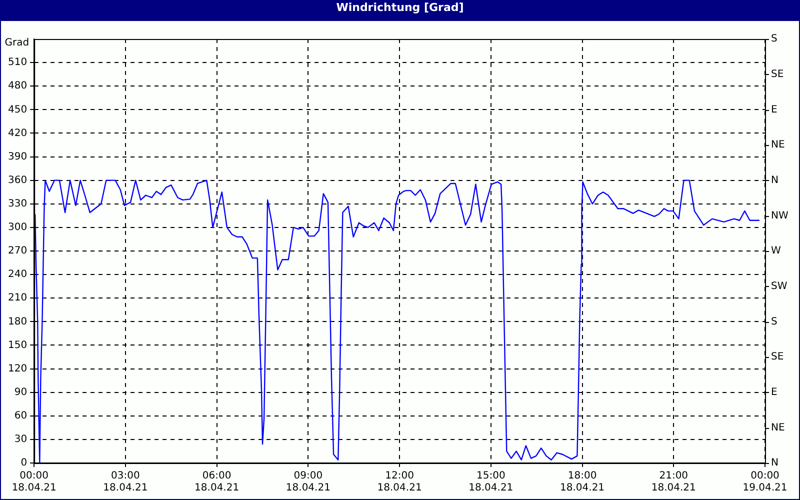 The height and width of the screenshot is (500, 800). I want to click on y-tick-label: 510, so click(18, 62).